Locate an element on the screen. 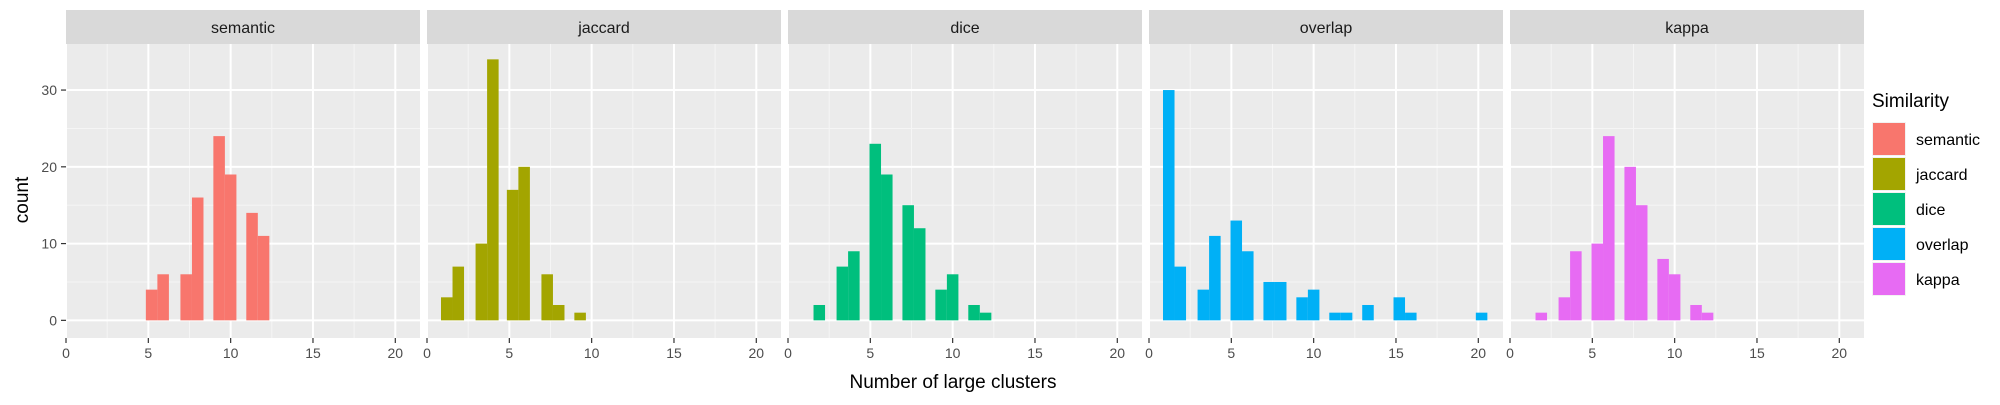 This screenshot has width=2000, height=405. legend-label: semantic is located at coordinates (1948, 140).